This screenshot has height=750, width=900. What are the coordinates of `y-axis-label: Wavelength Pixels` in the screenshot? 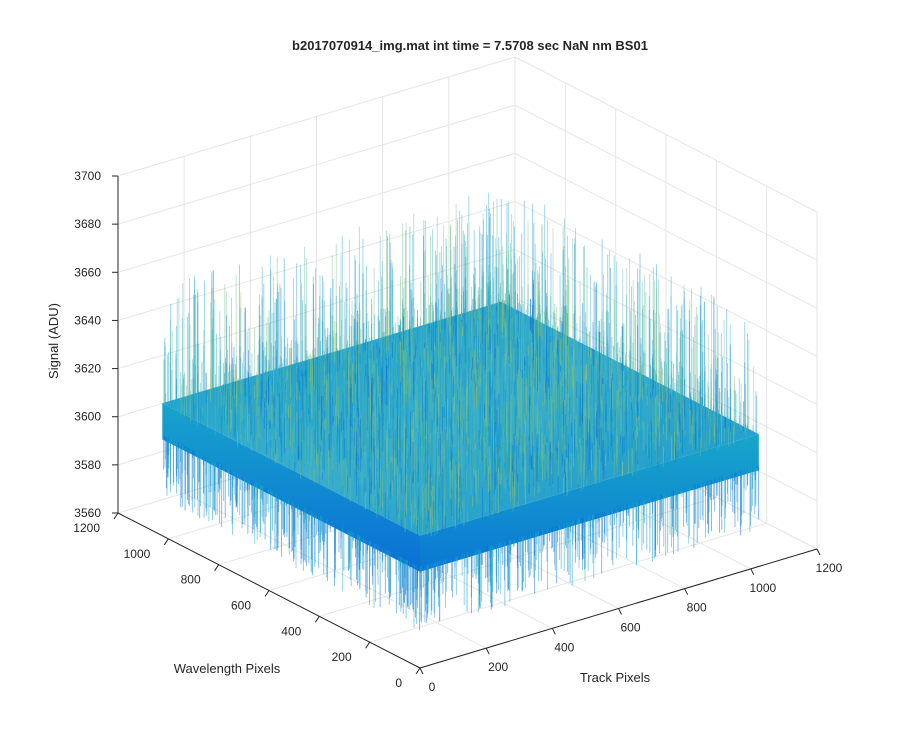 It's located at (227, 668).